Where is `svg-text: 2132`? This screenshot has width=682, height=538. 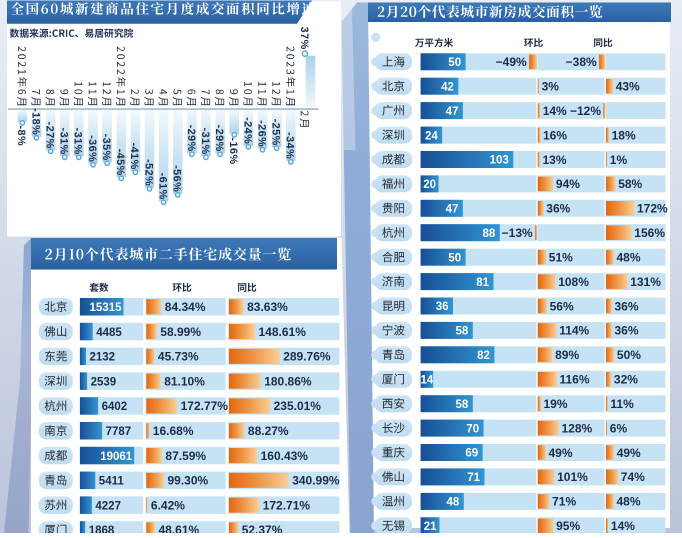
svg-text: 2132 is located at coordinates (103, 358).